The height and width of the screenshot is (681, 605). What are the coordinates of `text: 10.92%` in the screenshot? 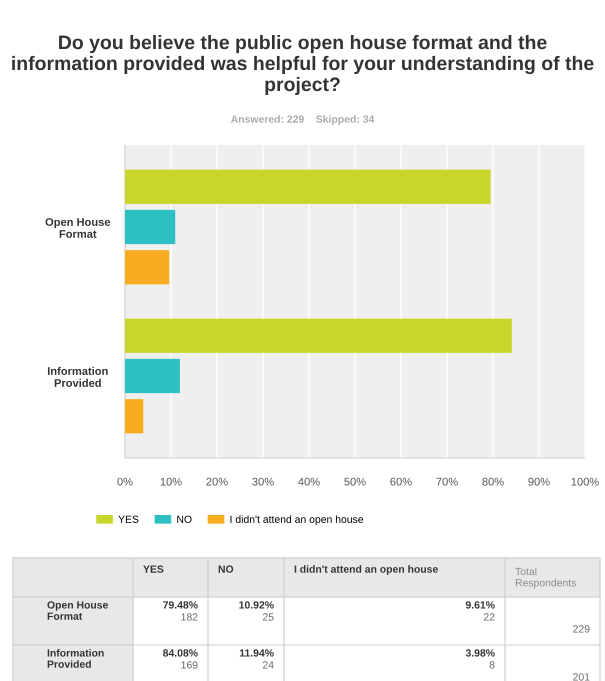 It's located at (256, 605).